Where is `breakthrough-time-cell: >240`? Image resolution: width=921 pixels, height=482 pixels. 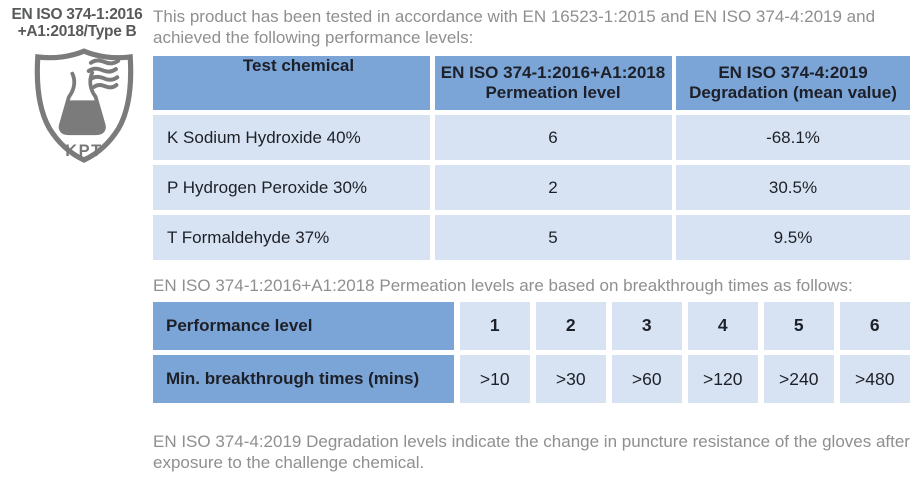 breakthrough-time-cell: >240 is located at coordinates (798, 379).